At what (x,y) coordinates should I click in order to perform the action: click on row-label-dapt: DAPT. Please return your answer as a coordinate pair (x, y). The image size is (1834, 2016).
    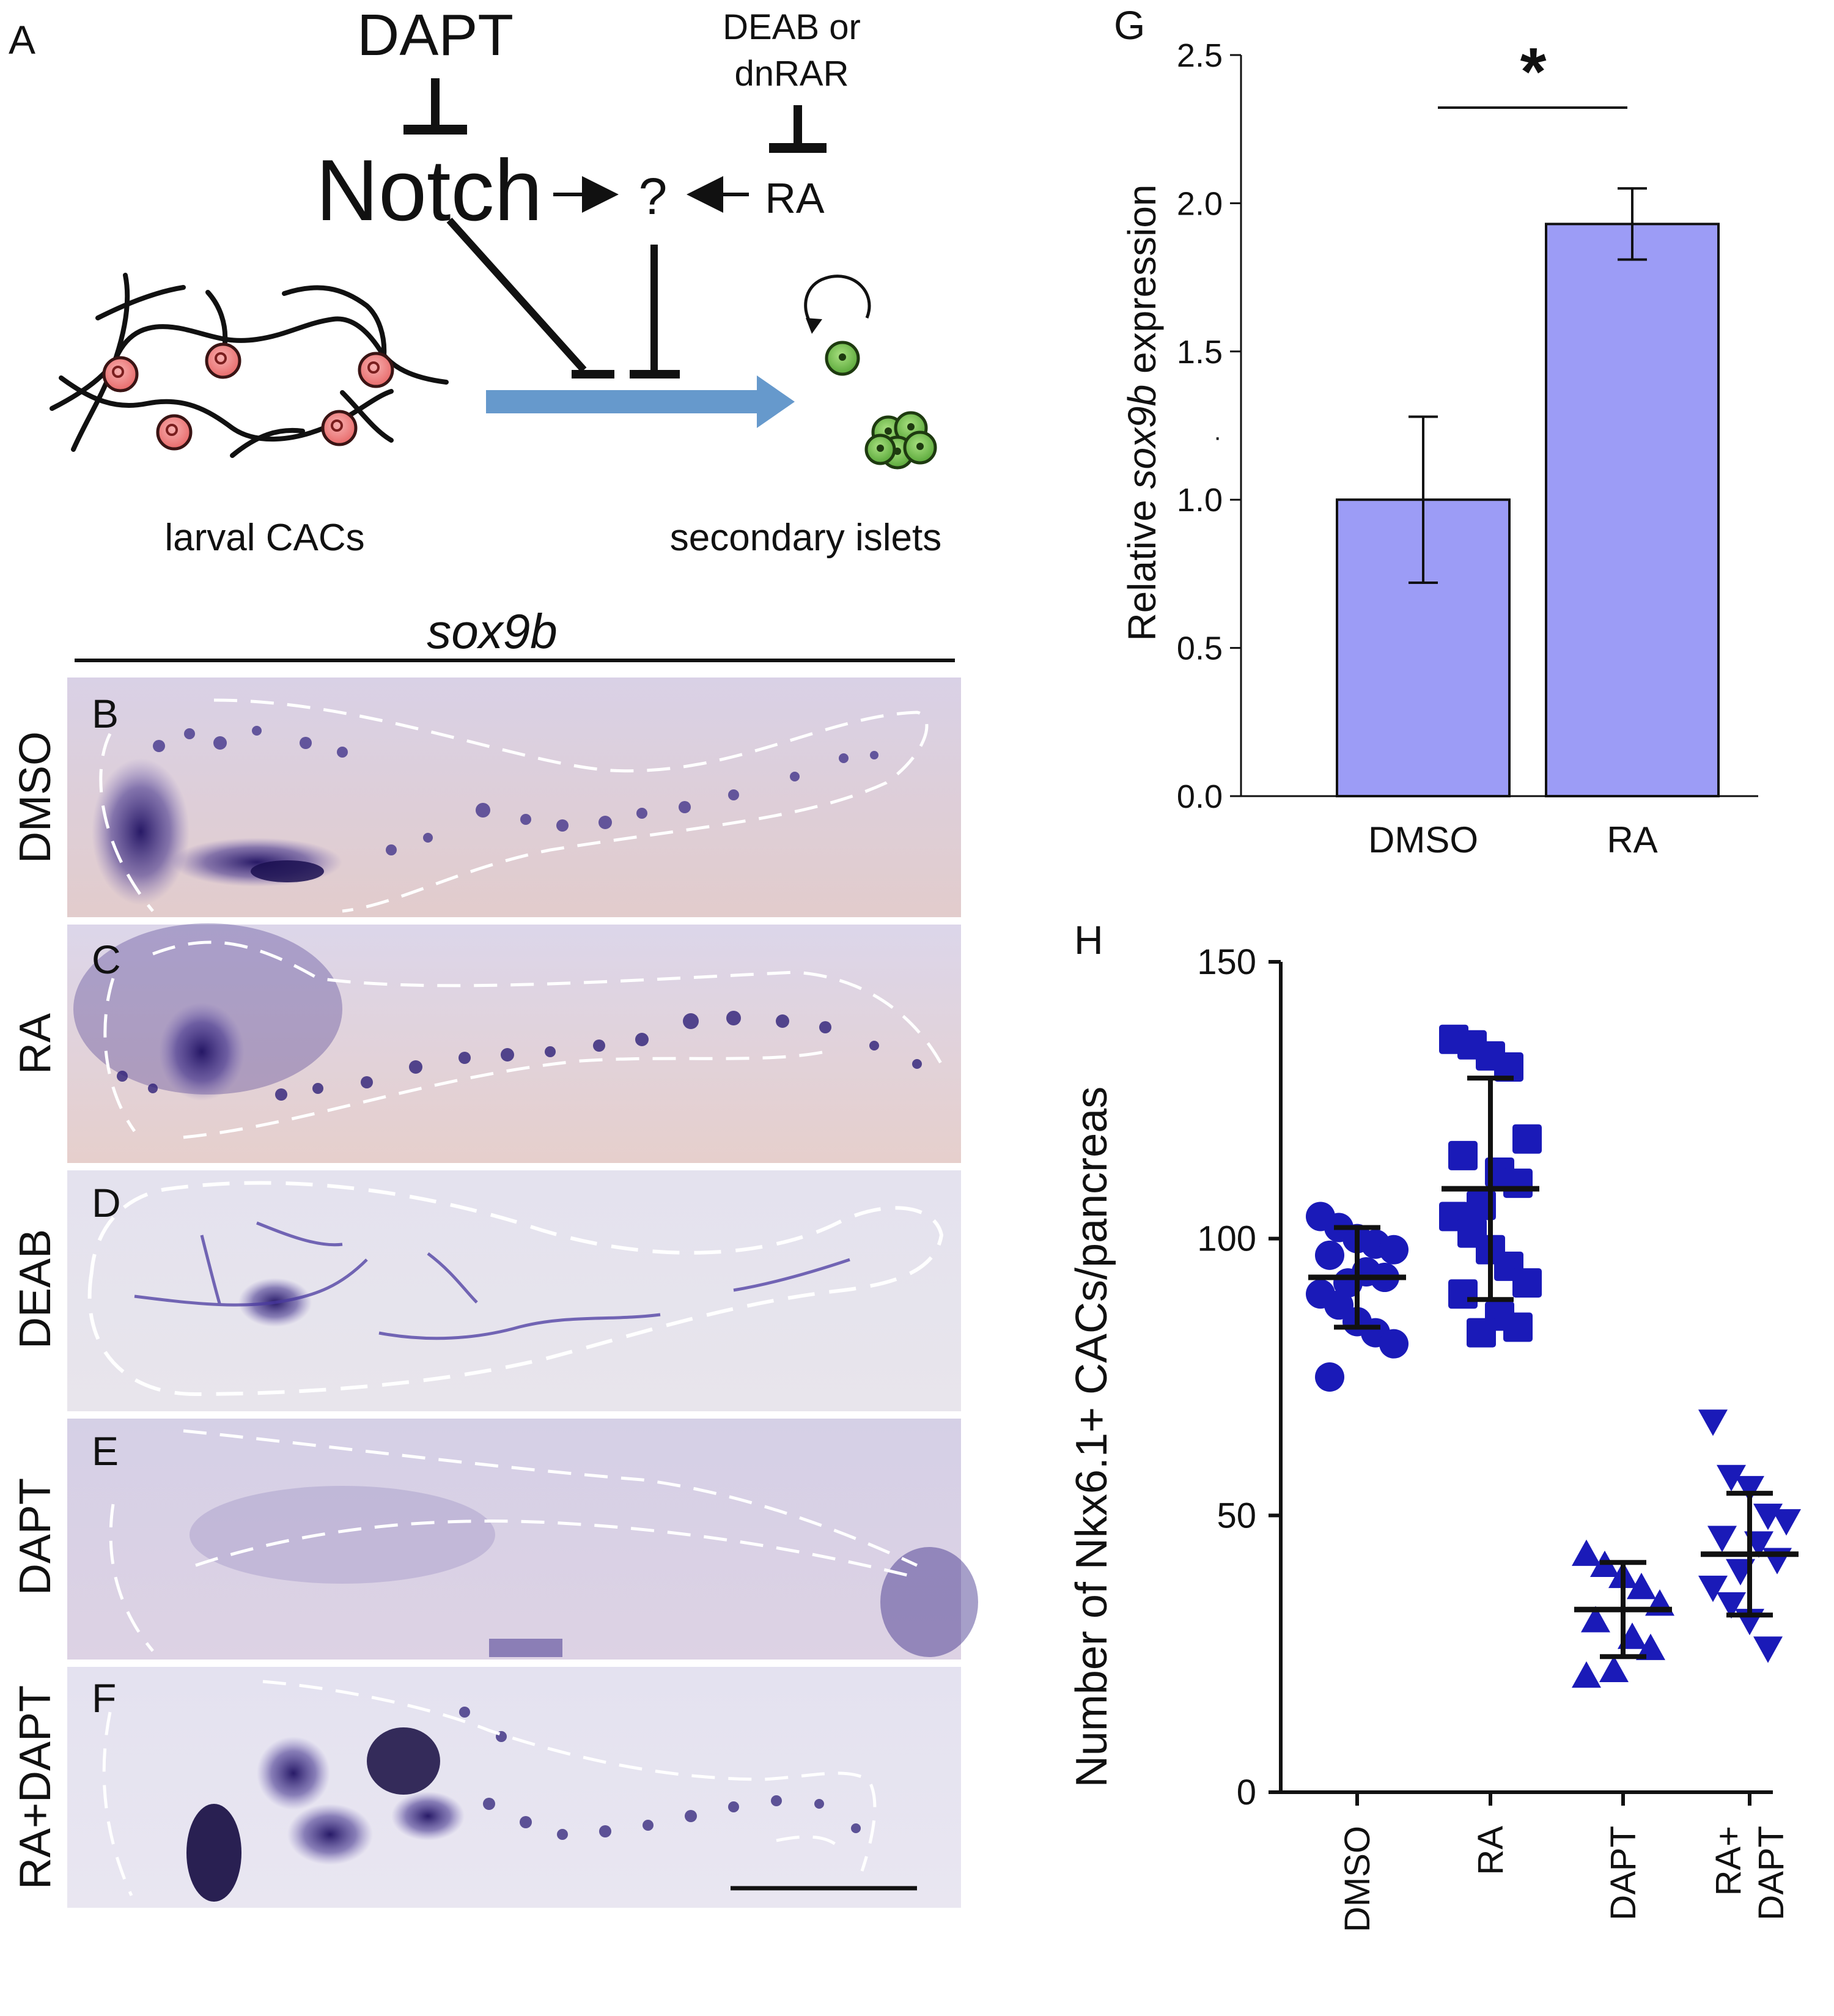
    Looking at the image, I should click on (35, 1536).